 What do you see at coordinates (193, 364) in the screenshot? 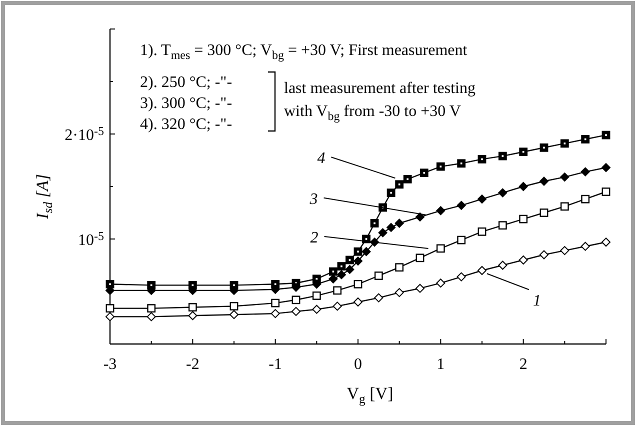
I see `x-tick-label: -2` at bounding box center [193, 364].